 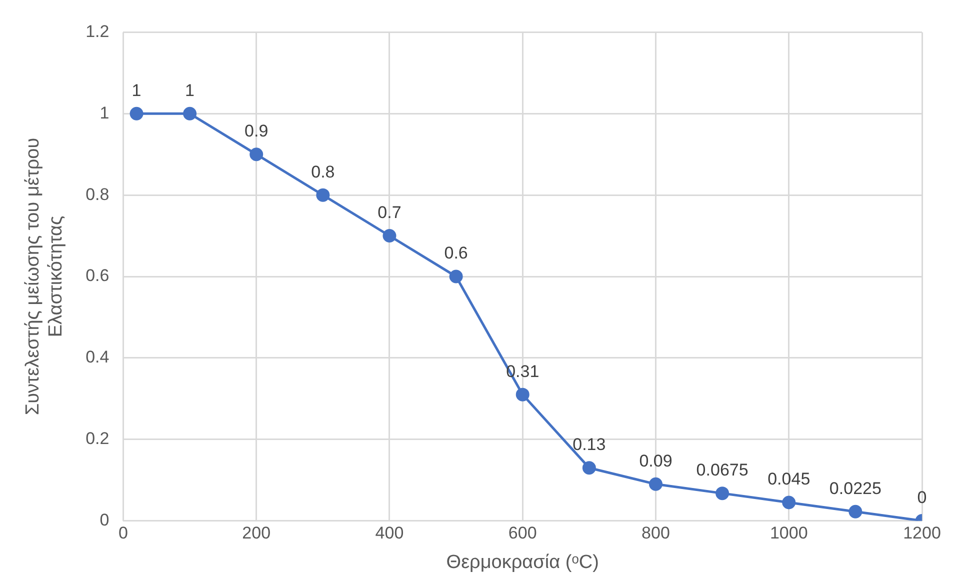 I want to click on x-tick-label: 600, so click(x=522, y=533).